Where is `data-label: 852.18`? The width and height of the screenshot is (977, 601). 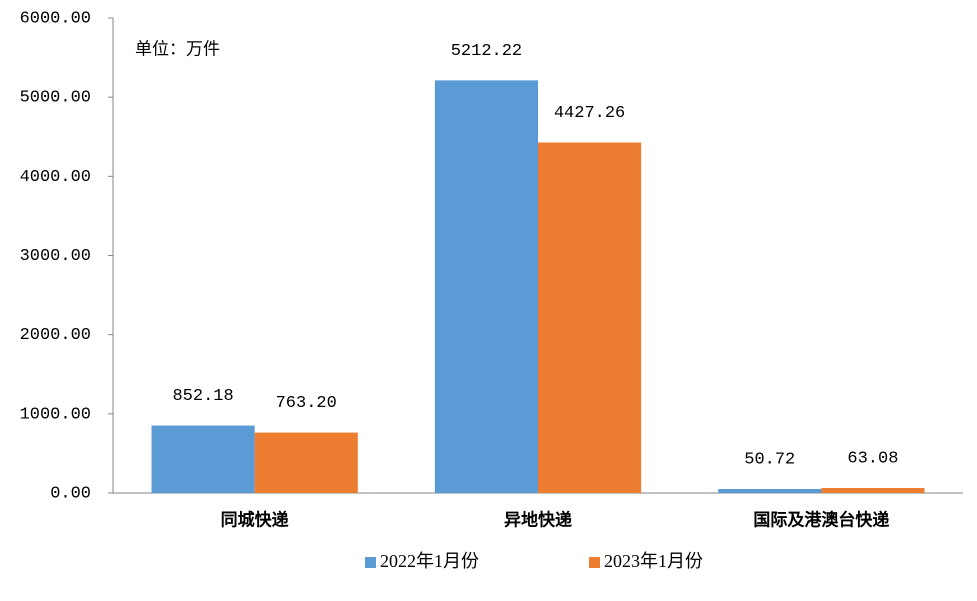 data-label: 852.18 is located at coordinates (202, 396).